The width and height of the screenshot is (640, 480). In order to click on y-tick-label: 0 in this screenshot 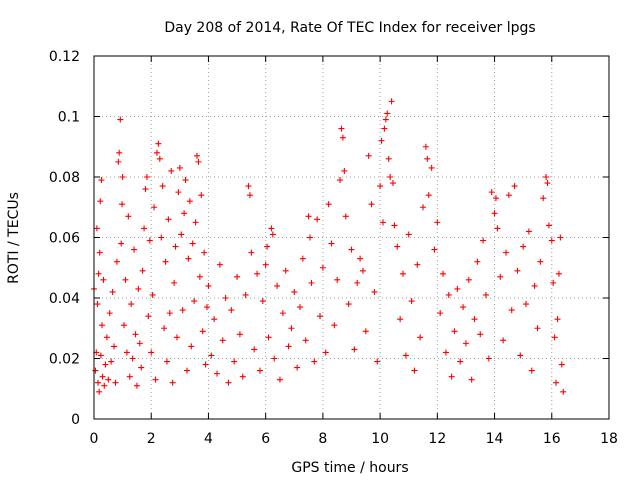, I will do `click(75, 420)`.